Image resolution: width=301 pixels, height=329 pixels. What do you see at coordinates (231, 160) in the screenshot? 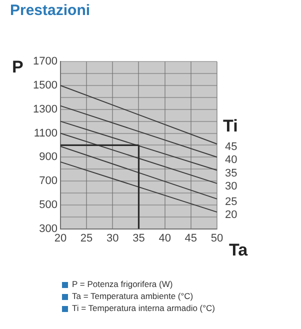
I see `series-label: 40` at bounding box center [231, 160].